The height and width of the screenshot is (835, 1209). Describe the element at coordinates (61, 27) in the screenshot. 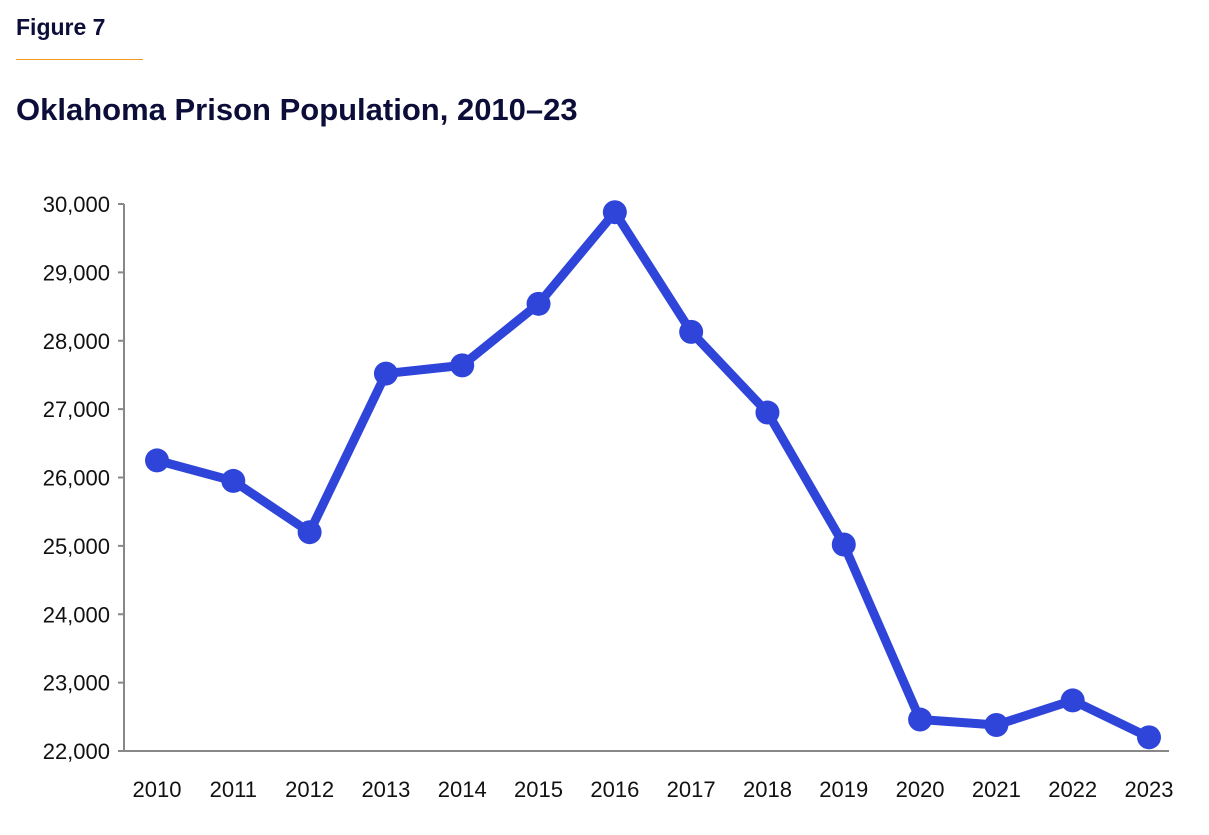

I see `figure-label: Figure 7` at that location.